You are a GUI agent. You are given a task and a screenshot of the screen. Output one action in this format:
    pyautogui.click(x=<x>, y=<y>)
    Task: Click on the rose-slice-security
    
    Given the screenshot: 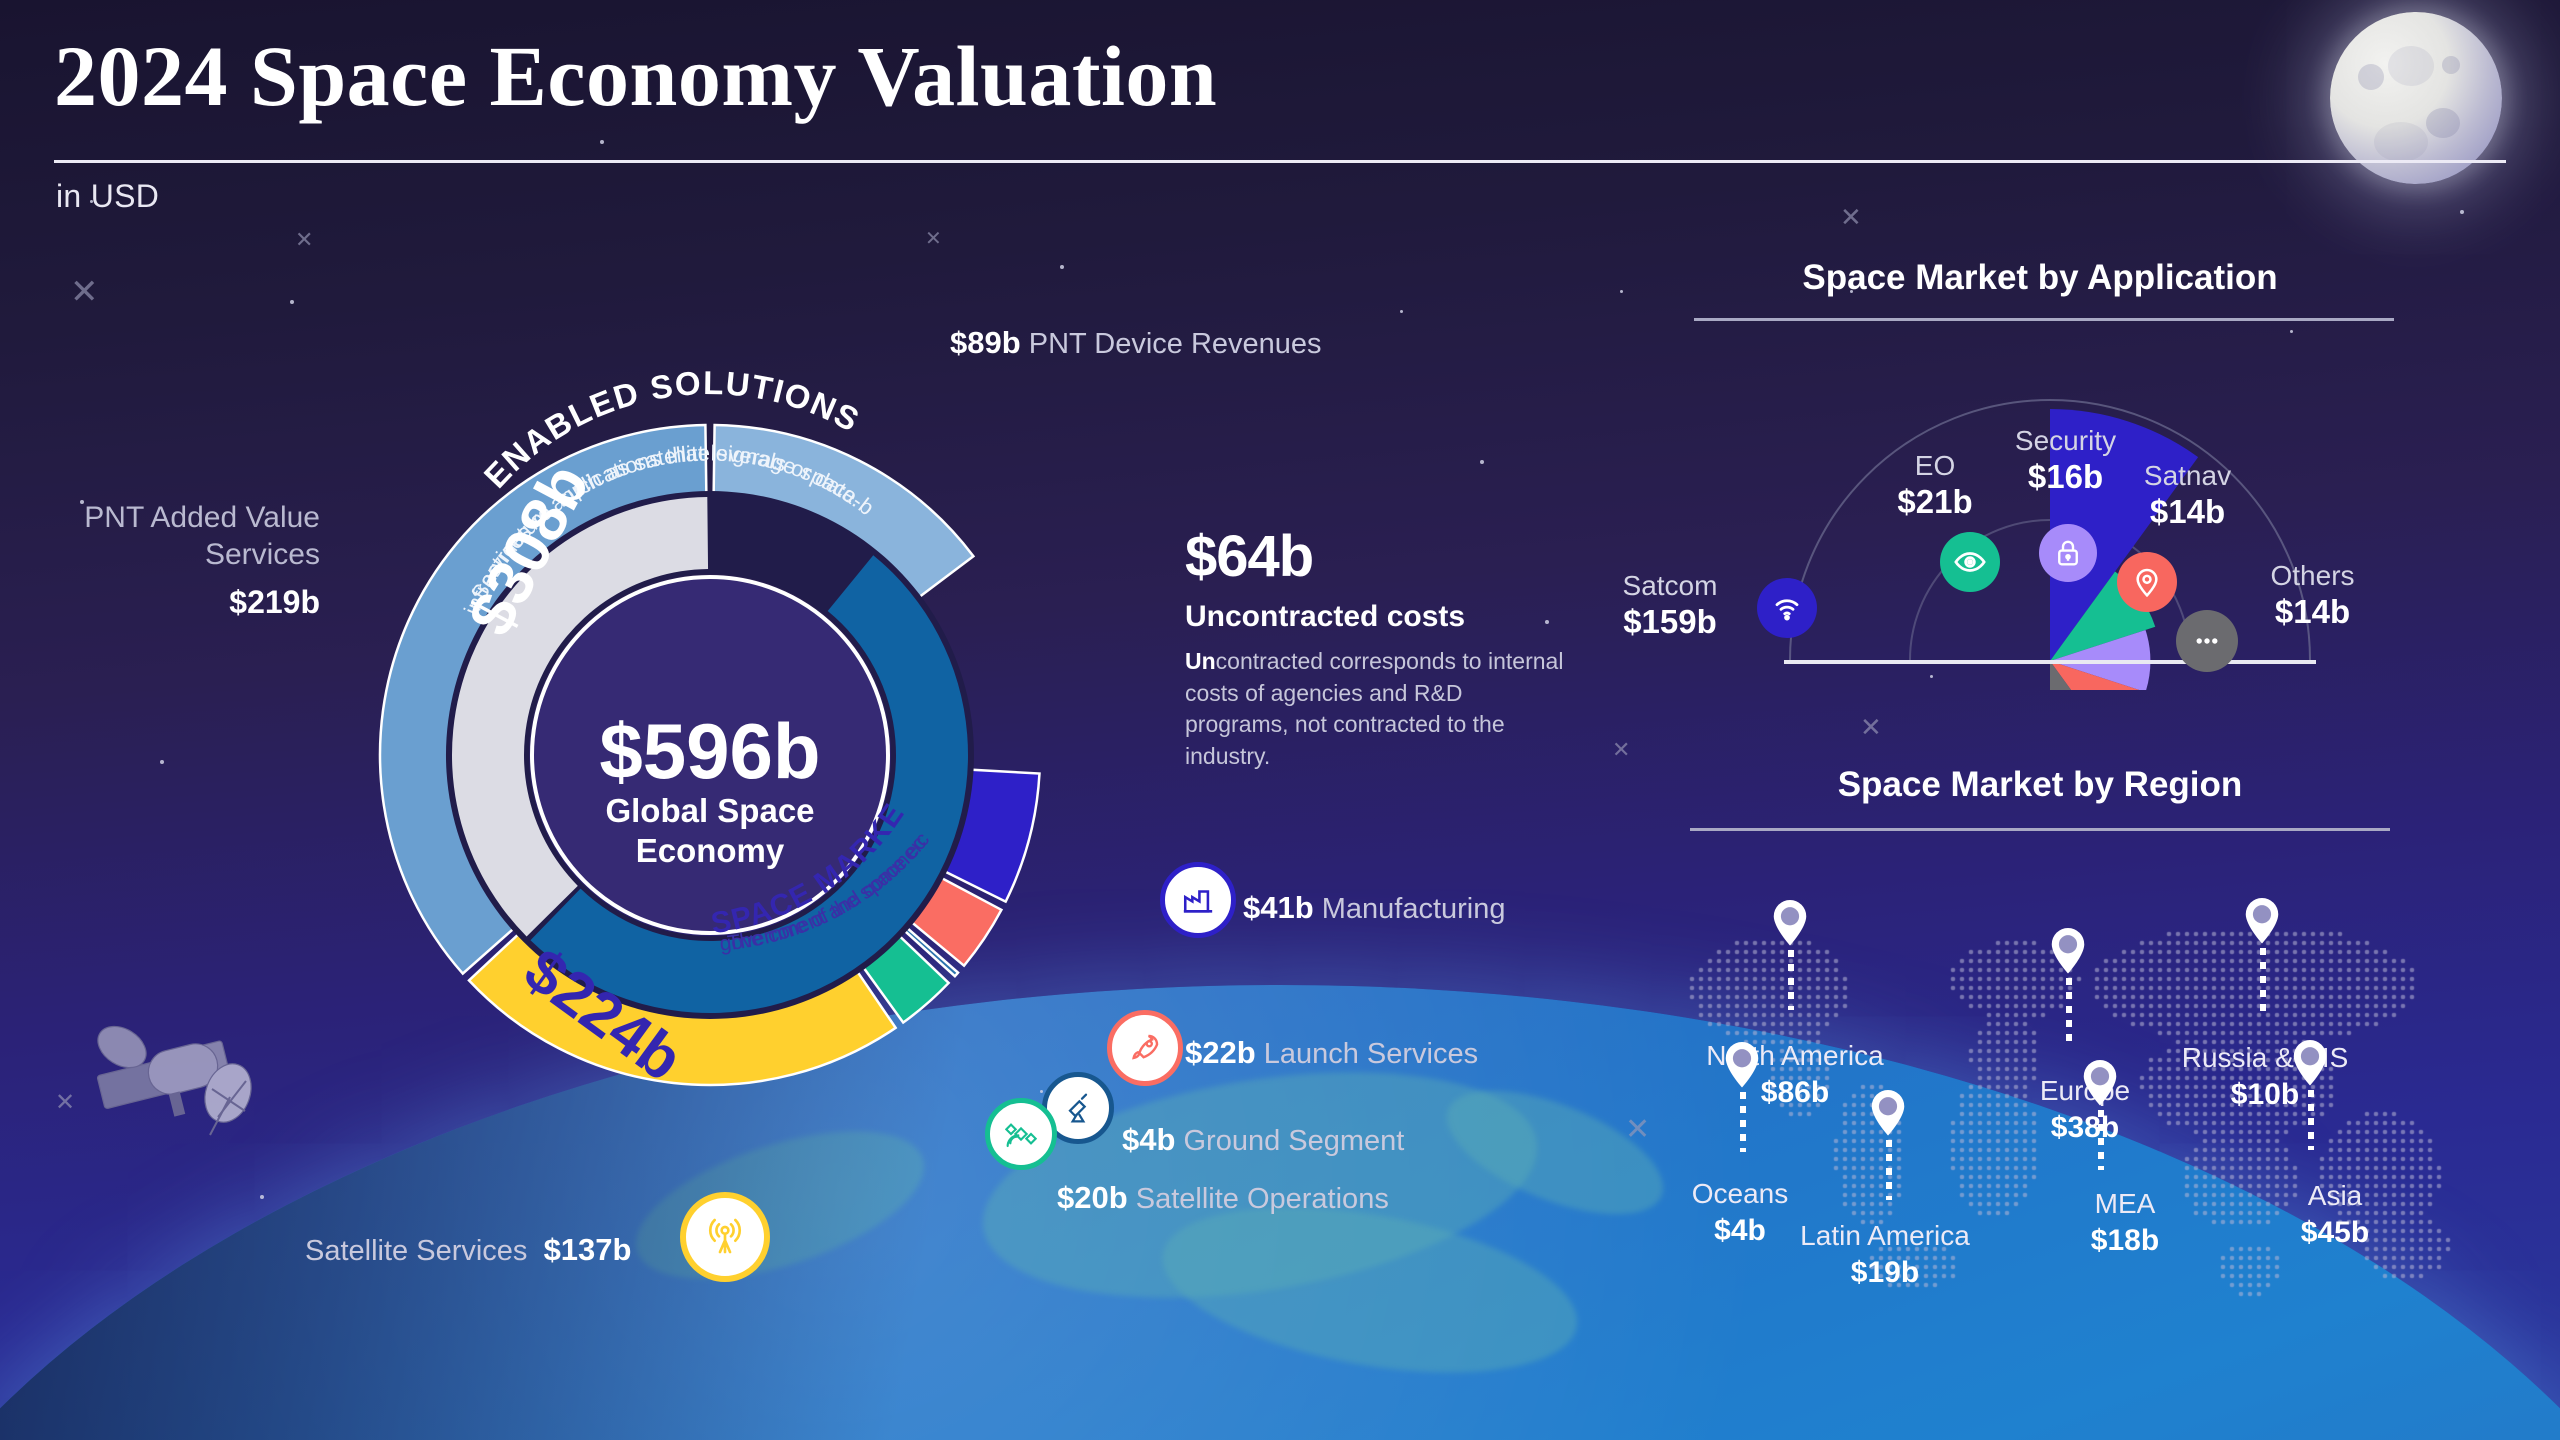 What is the action you would take?
    pyautogui.click(x=2100, y=659)
    